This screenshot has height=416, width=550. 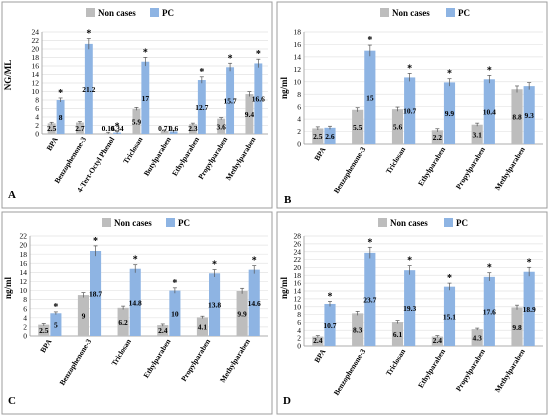 What do you see at coordinates (221, 126) in the screenshot?
I see `data-label: 3.6` at bounding box center [221, 126].